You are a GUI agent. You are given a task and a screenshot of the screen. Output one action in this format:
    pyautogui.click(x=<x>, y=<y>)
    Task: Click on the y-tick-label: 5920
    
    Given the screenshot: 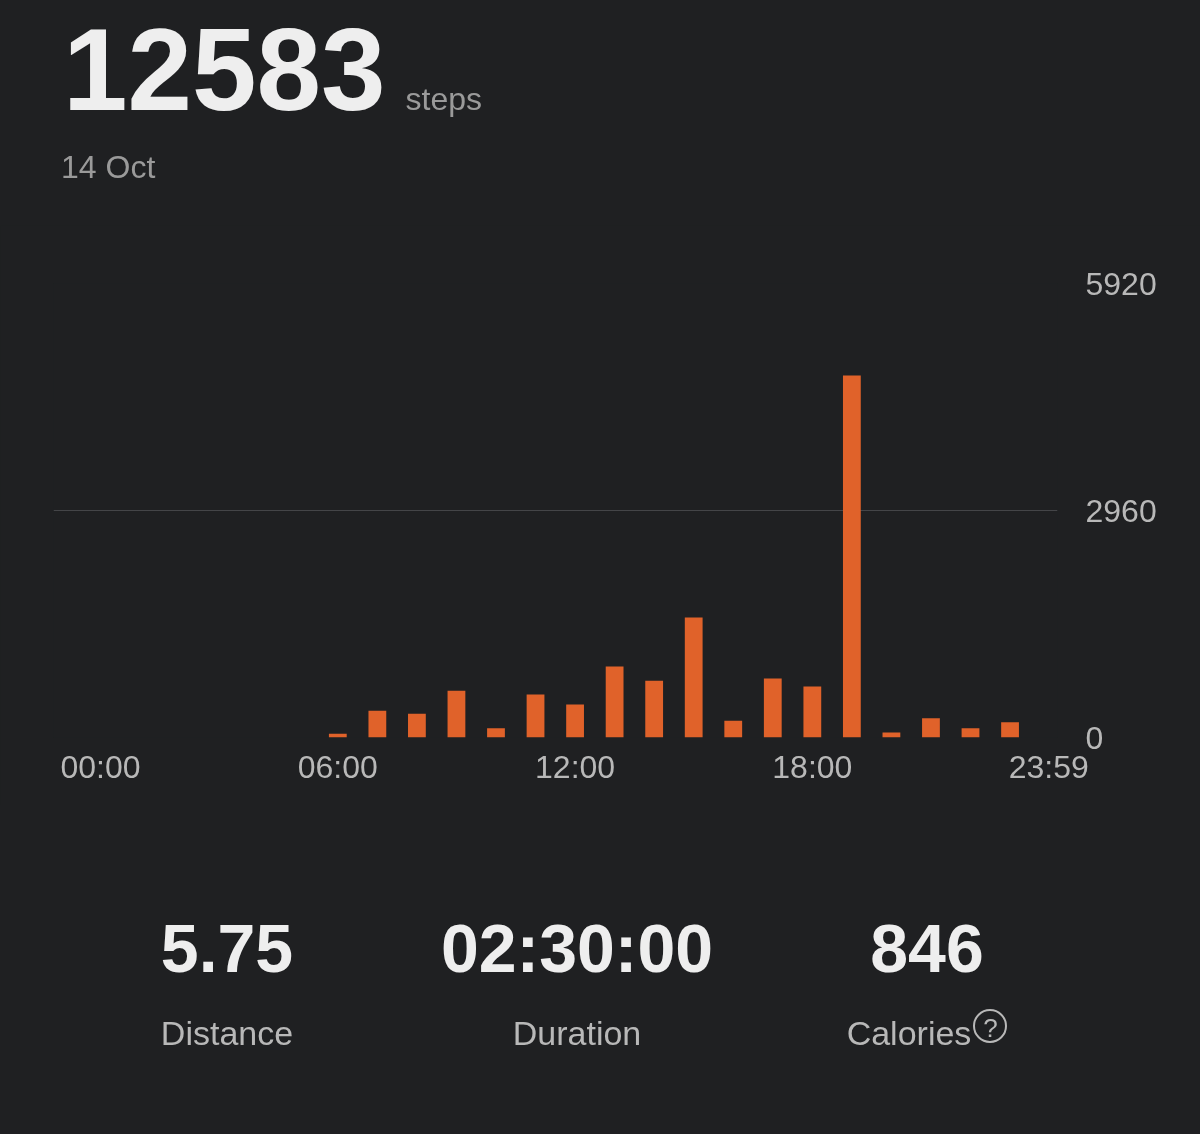 What is the action you would take?
    pyautogui.click(x=1121, y=283)
    